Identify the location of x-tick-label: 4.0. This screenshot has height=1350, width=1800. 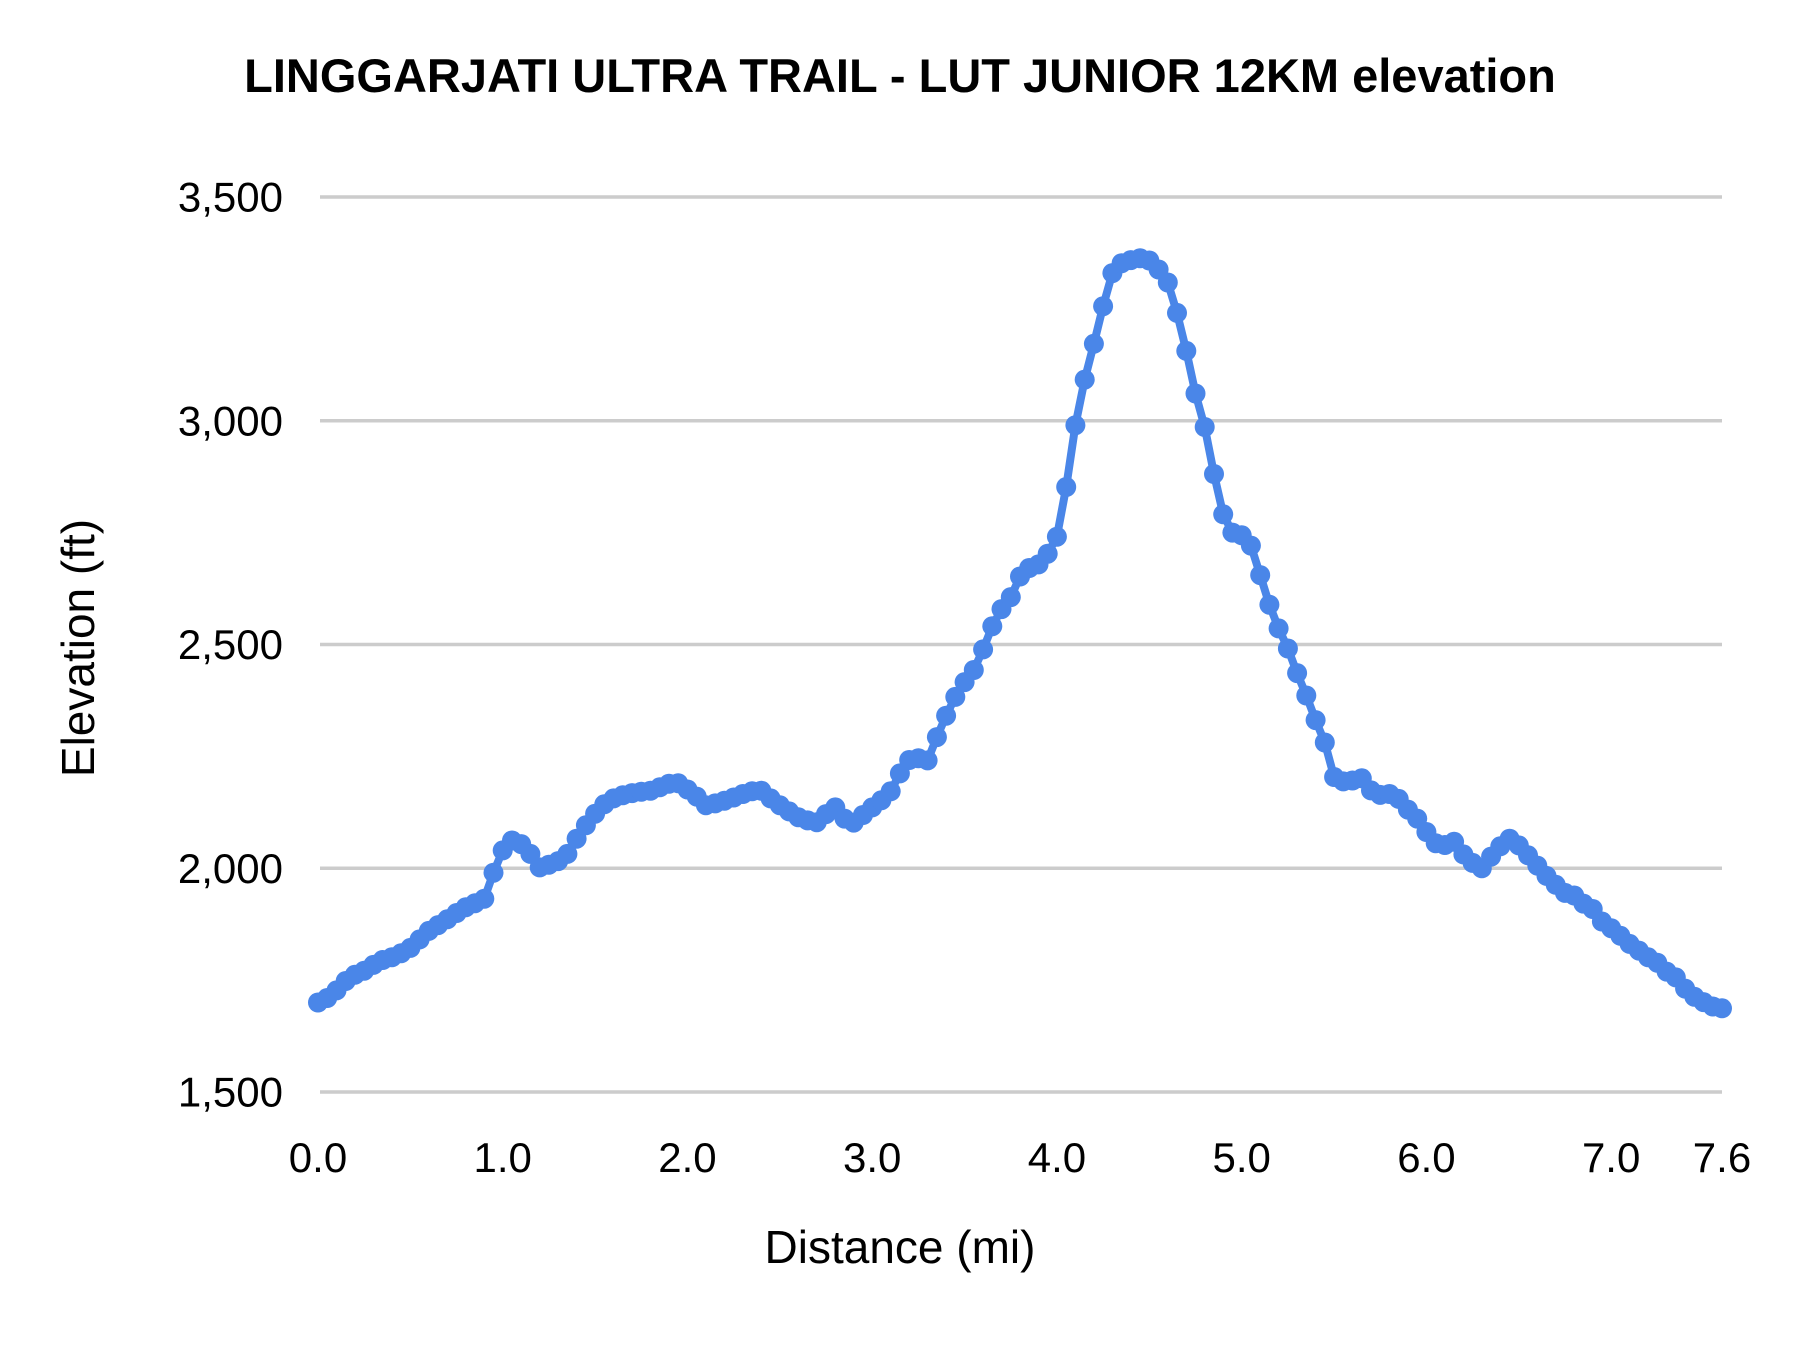
(1057, 1157).